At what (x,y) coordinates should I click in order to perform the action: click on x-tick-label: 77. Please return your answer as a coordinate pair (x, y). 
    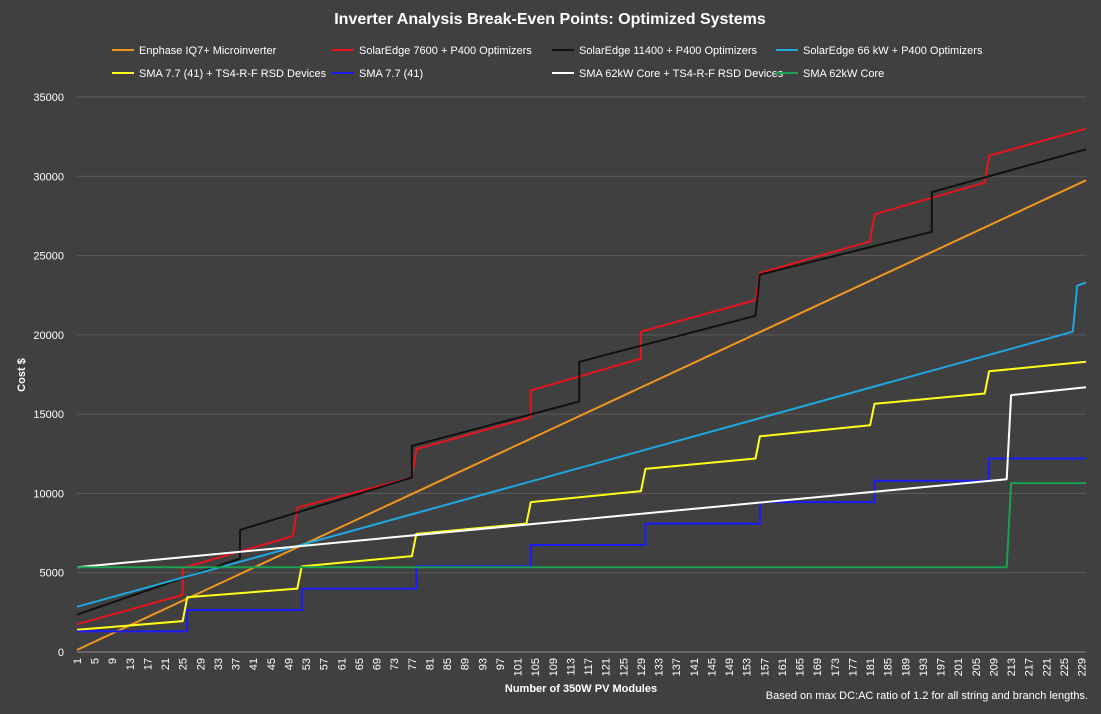
    Looking at the image, I should click on (413, 664).